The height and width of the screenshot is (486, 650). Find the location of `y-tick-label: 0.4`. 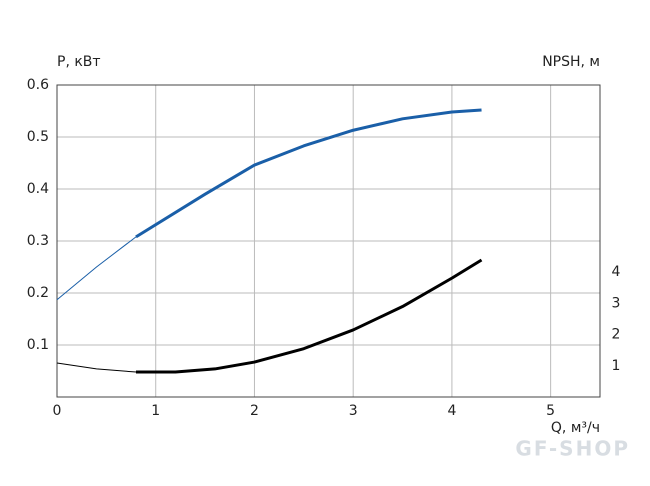

y-tick-label: 0.4 is located at coordinates (38, 189).